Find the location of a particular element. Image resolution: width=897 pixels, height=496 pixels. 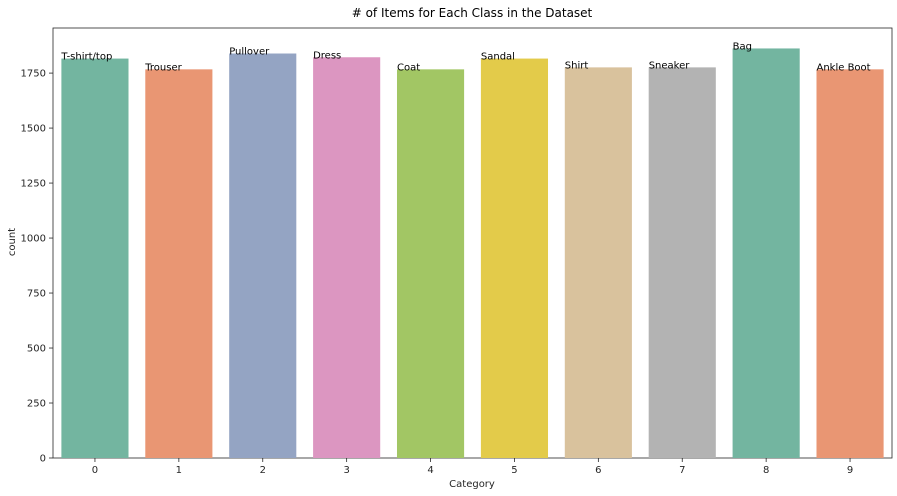

y-tick-label-1000: 1000 is located at coordinates (33, 239).